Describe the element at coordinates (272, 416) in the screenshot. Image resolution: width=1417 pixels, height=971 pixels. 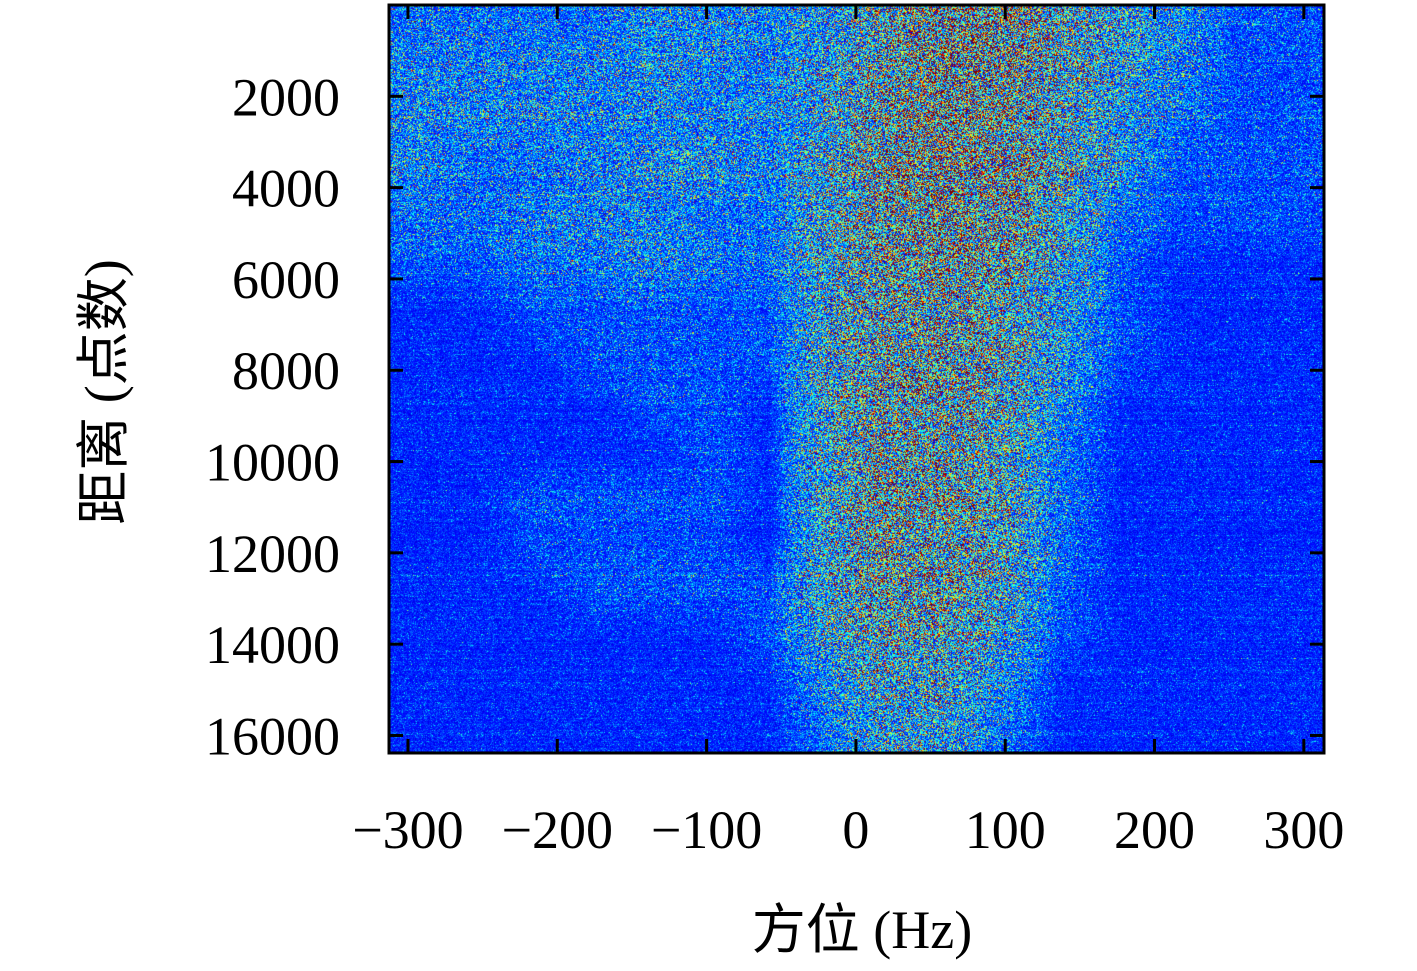
I see `y-tick-labels: 2000 4000 6000 8000 10000 12000 14000 16000` at that location.